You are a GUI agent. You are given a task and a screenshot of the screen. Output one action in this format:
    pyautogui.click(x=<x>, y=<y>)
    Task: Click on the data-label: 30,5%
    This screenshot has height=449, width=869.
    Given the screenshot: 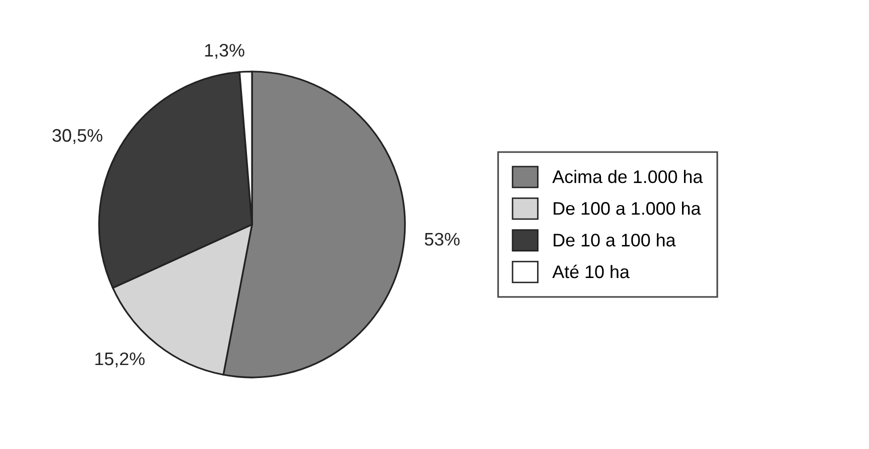 What is the action you would take?
    pyautogui.click(x=77, y=136)
    